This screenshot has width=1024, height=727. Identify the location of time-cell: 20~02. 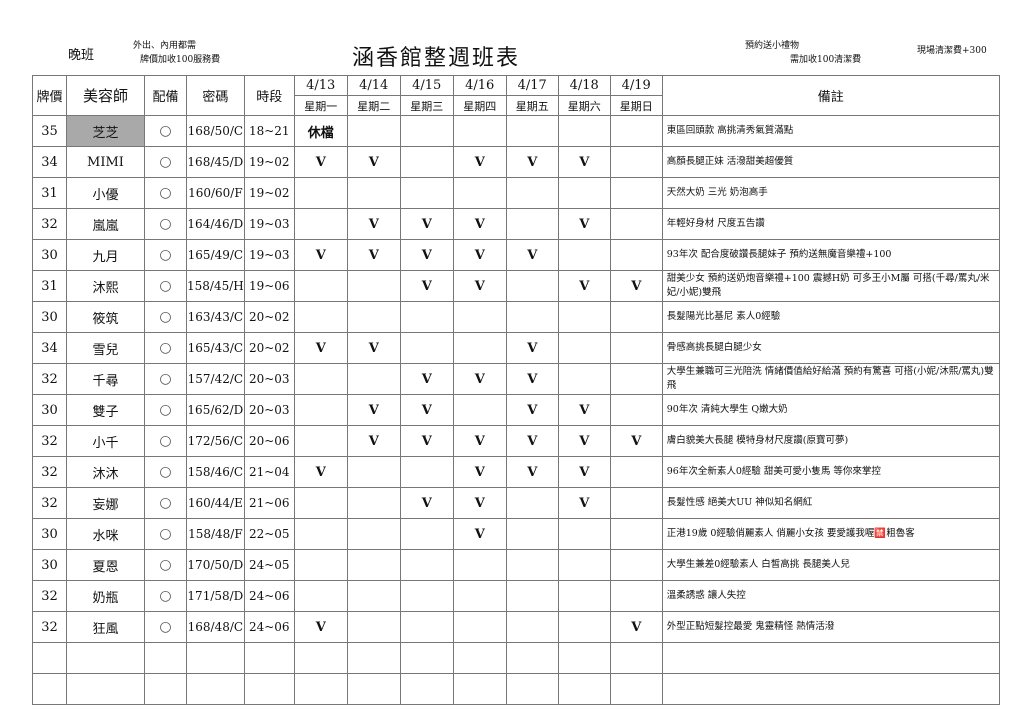
(269, 348).